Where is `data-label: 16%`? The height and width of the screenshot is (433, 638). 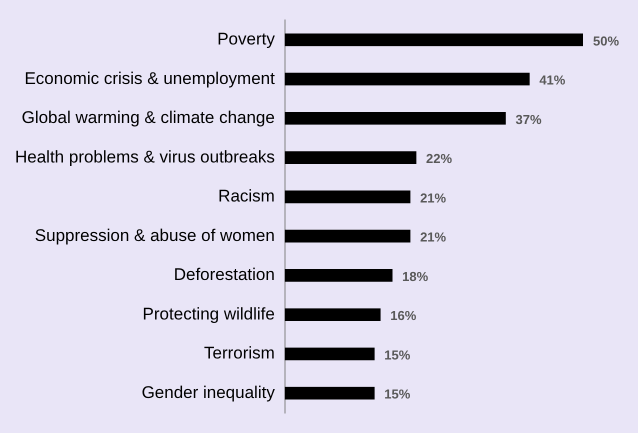 data-label: 16% is located at coordinates (403, 316).